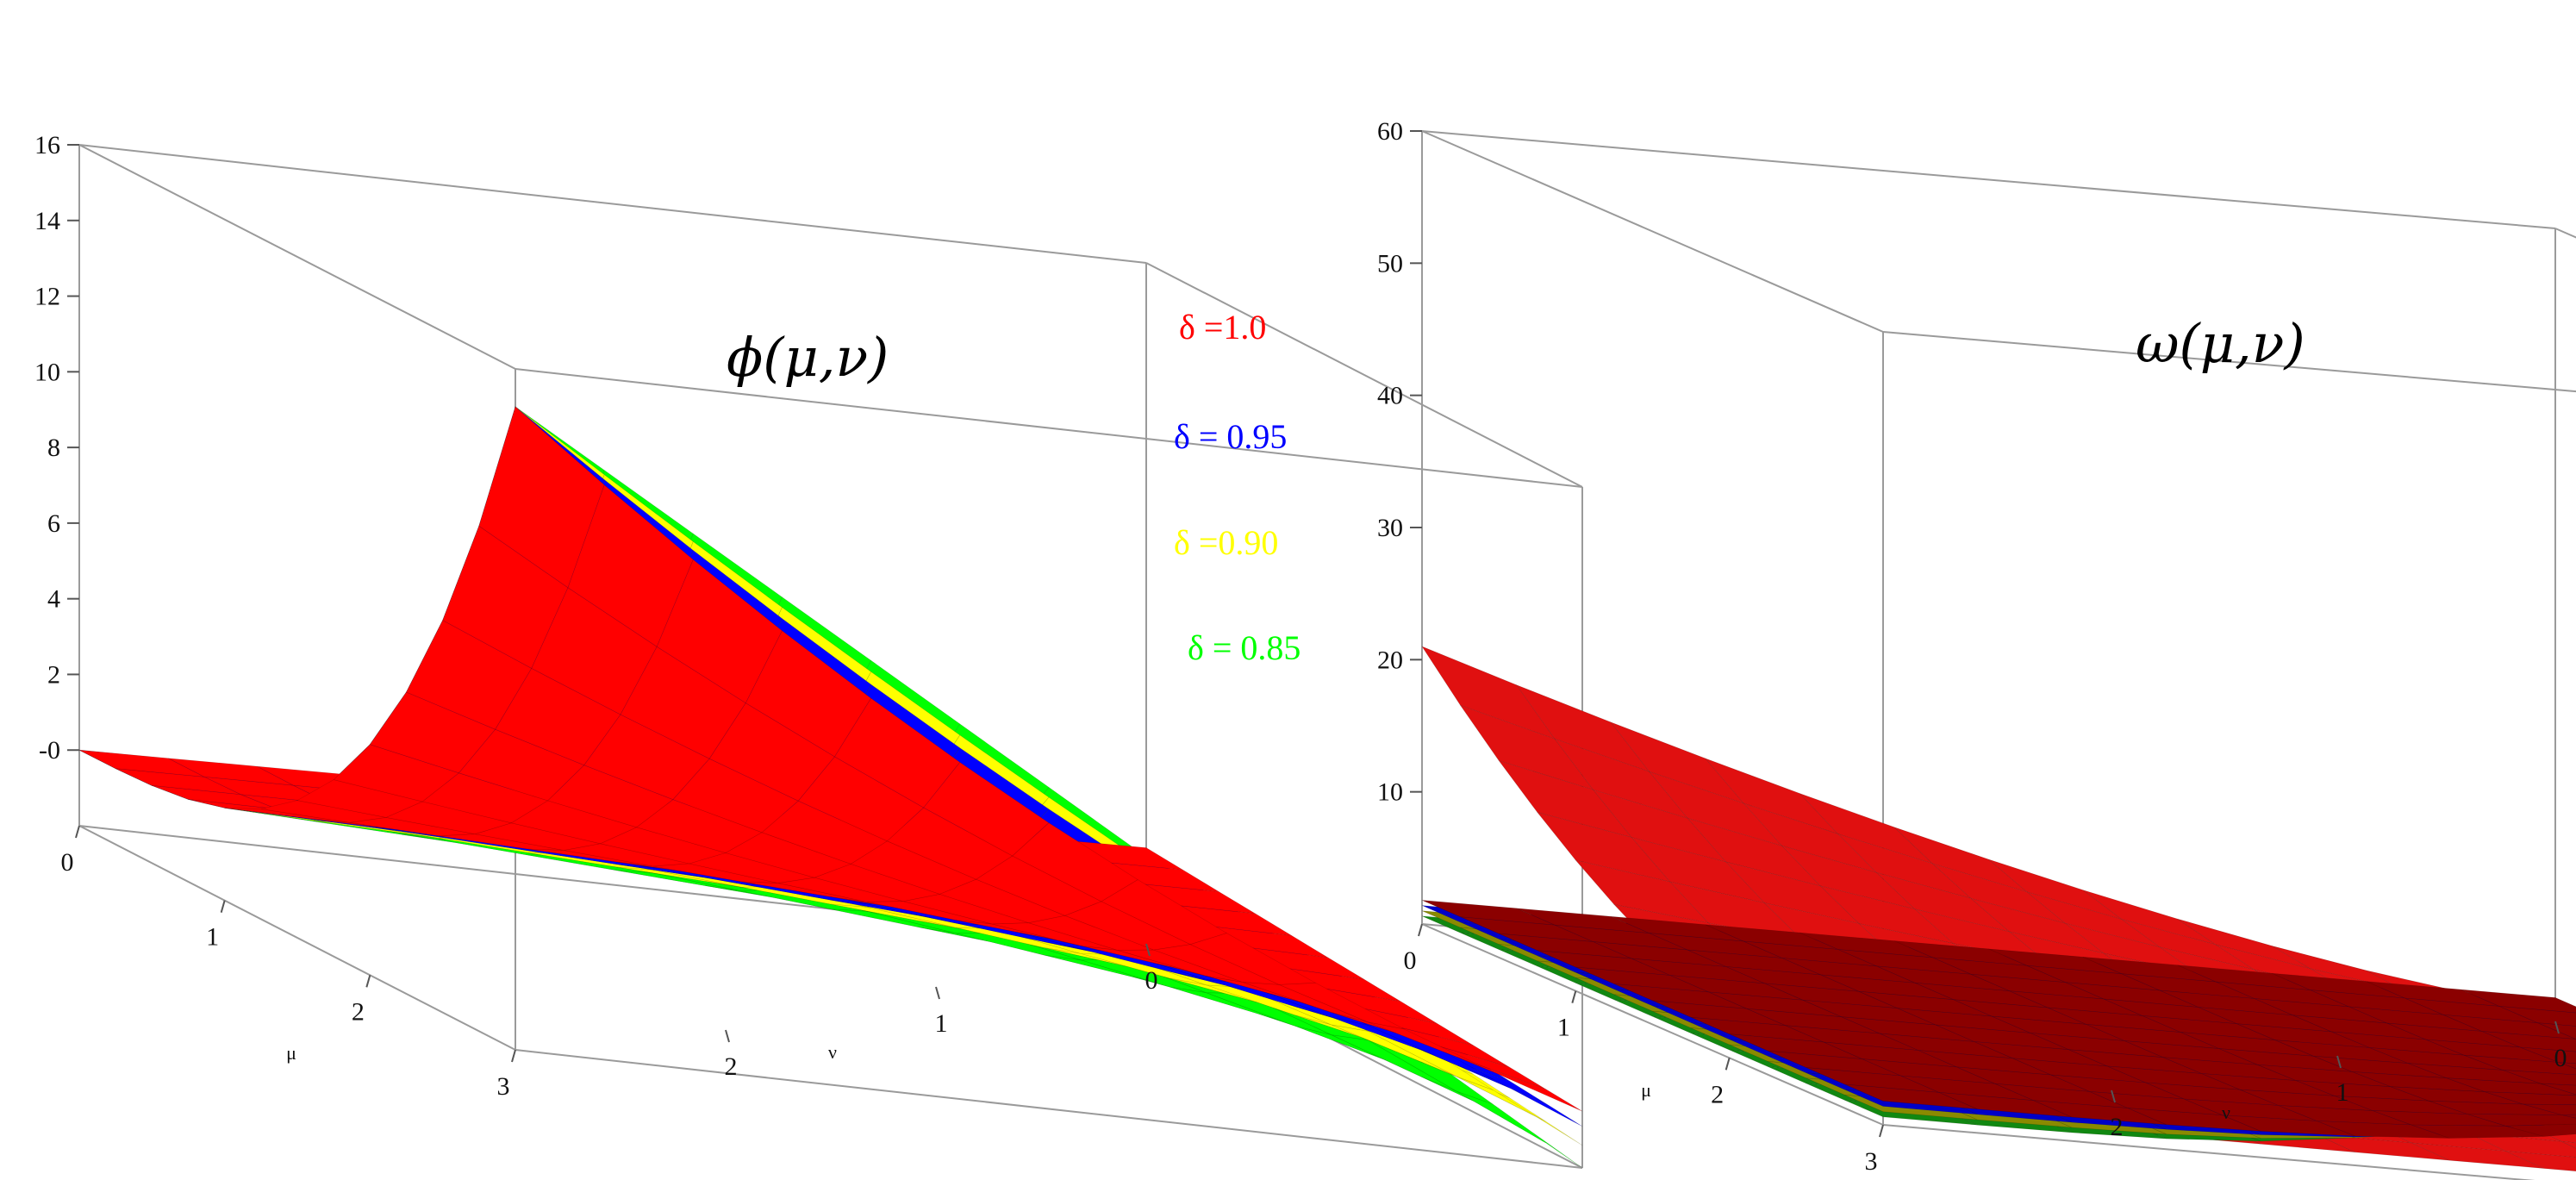 The image size is (2576, 1180). Describe the element at coordinates (2220, 343) in the screenshot. I see `chart-title: ω(μ,ν)` at that location.